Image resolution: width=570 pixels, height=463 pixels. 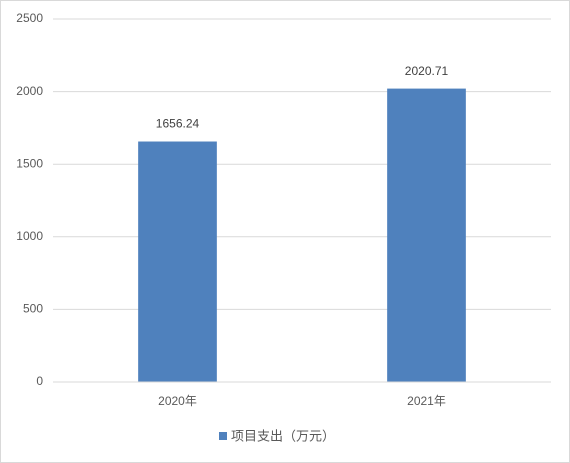 What do you see at coordinates (427, 71) in the screenshot?
I see `data-label: 2020.71` at bounding box center [427, 71].